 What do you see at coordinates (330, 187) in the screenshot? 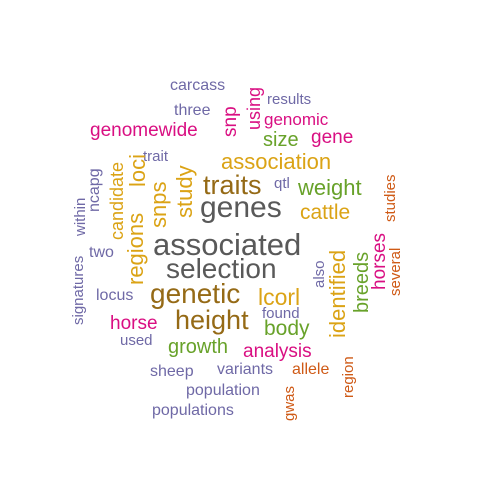
I see `word-weight: weight` at bounding box center [330, 187].